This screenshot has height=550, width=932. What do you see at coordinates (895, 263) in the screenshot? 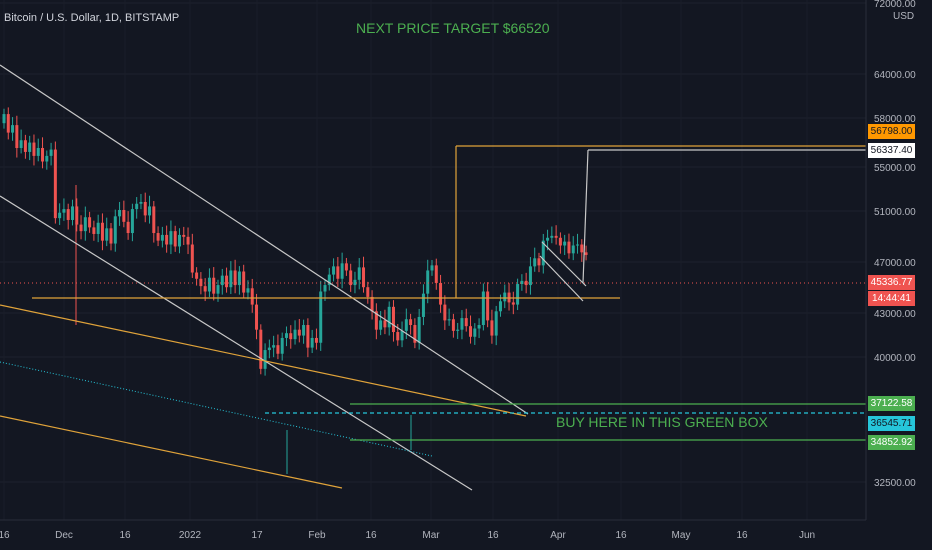
I see `y-tick-label: 47000.00` at bounding box center [895, 263].